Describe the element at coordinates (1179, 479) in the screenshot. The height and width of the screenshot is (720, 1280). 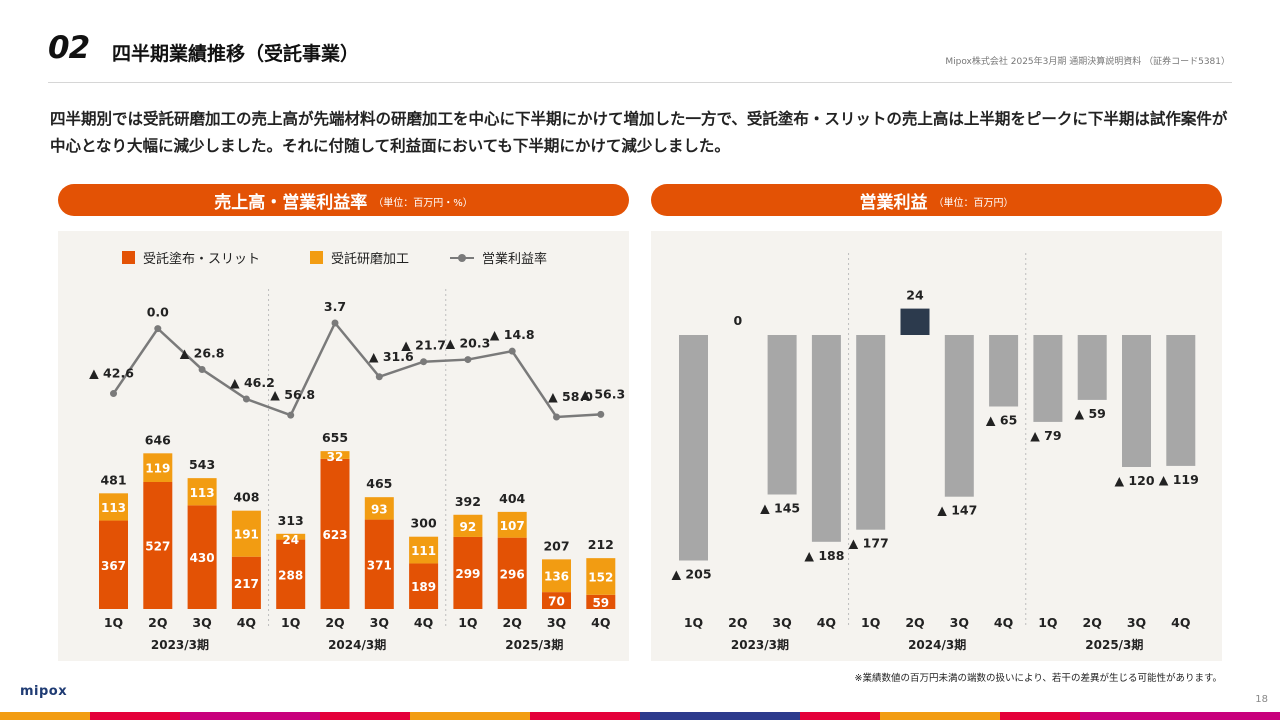
I see `profit-data-label: ▲ 119` at that location.